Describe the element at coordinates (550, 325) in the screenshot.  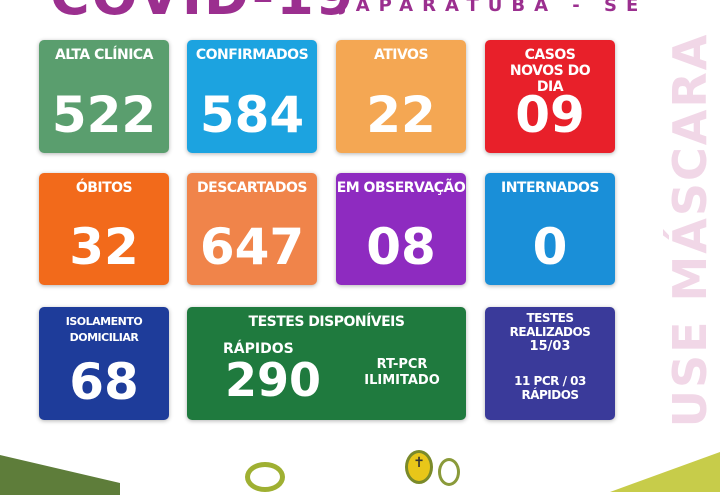
I see `performed-title: TESTES REALIZADOS` at that location.